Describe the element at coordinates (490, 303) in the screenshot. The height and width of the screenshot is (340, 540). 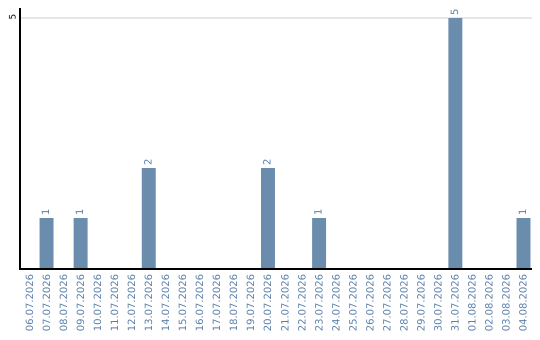
I see `x-tick-label: 02.08.2026` at that location.